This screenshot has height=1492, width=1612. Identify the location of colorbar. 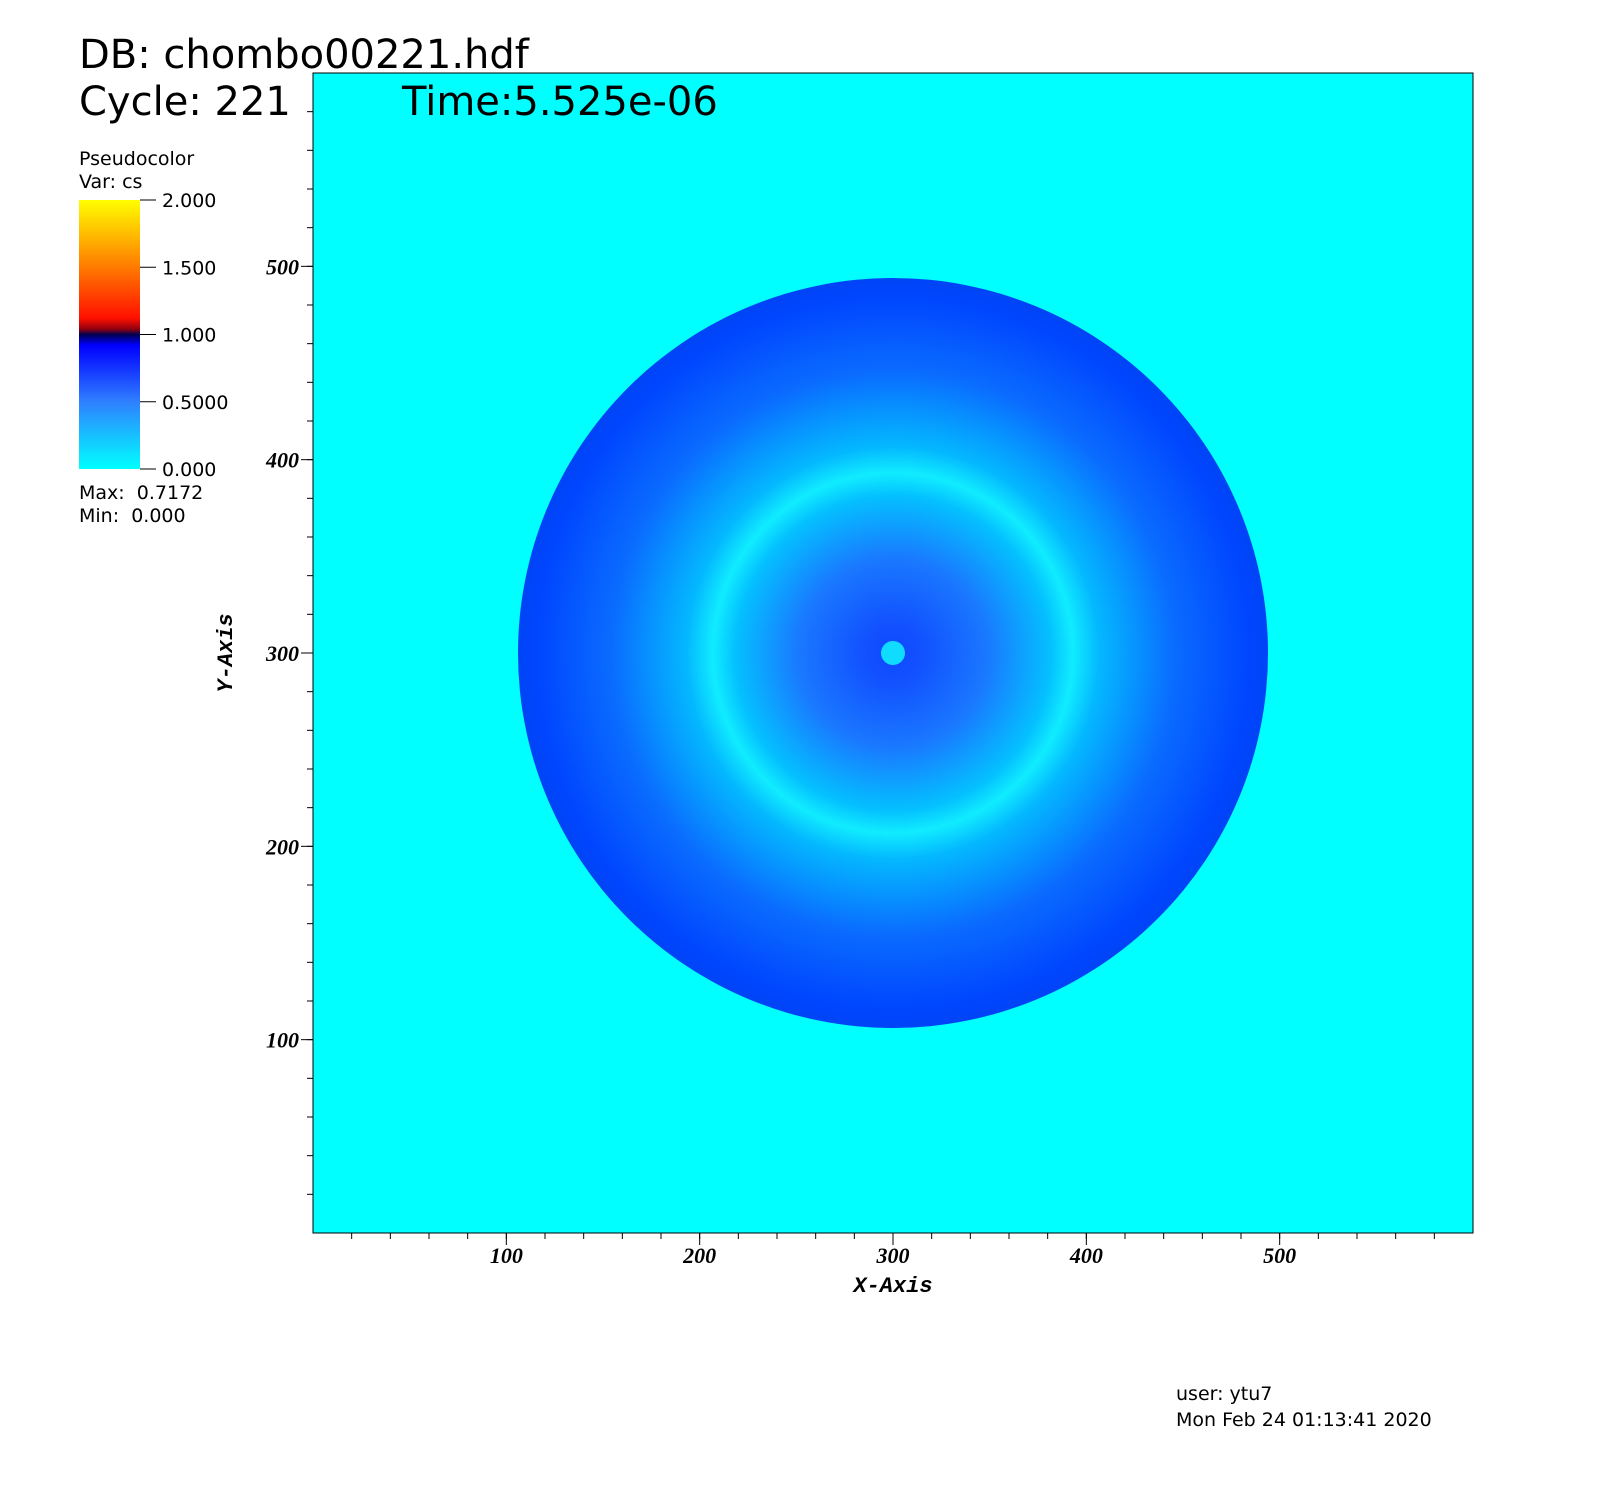
(109, 334).